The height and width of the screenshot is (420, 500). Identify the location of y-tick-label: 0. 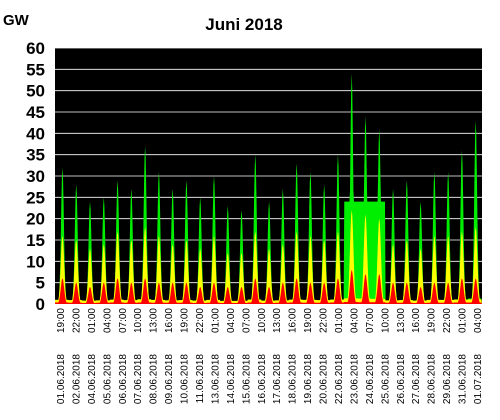
(40, 304).